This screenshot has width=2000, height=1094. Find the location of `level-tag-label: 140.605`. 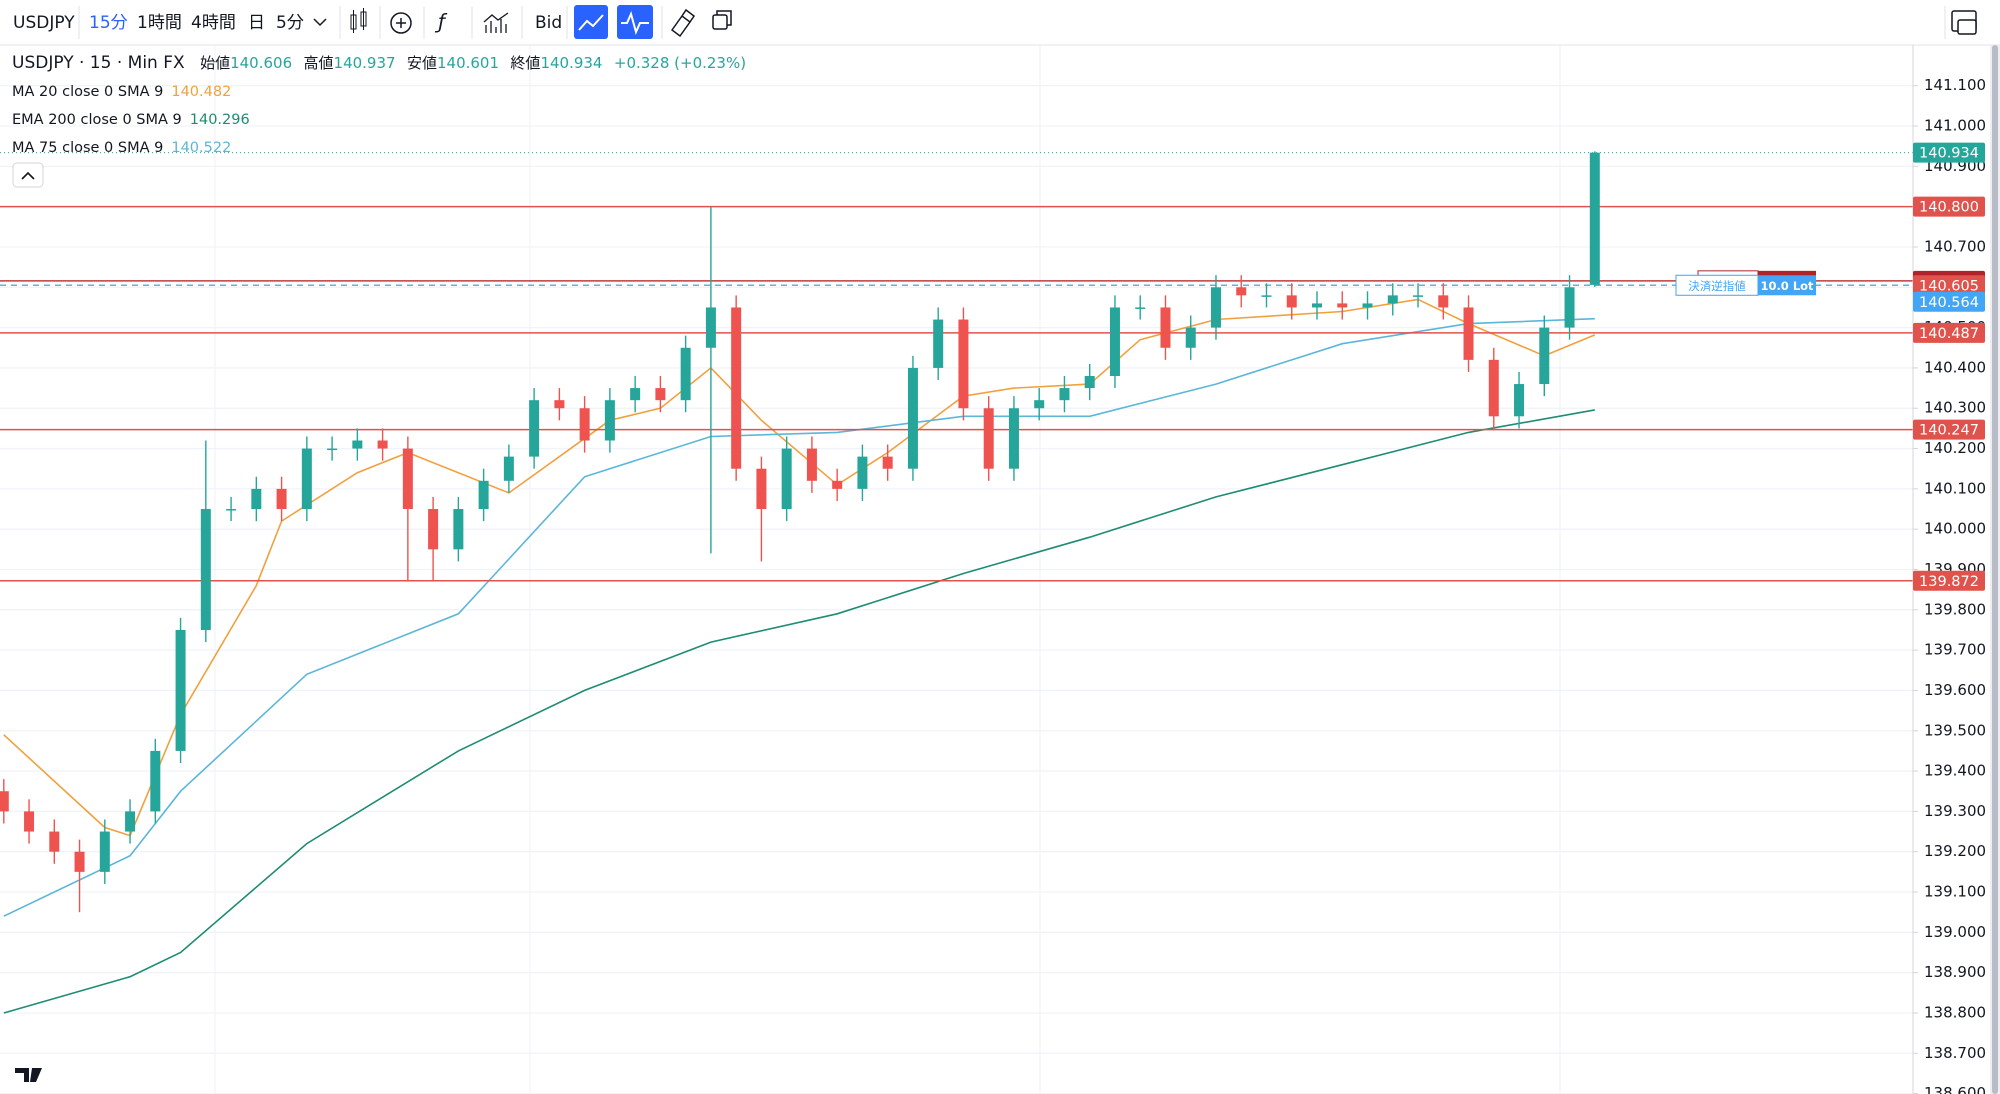

level-tag-label: 140.605 is located at coordinates (1949, 286).